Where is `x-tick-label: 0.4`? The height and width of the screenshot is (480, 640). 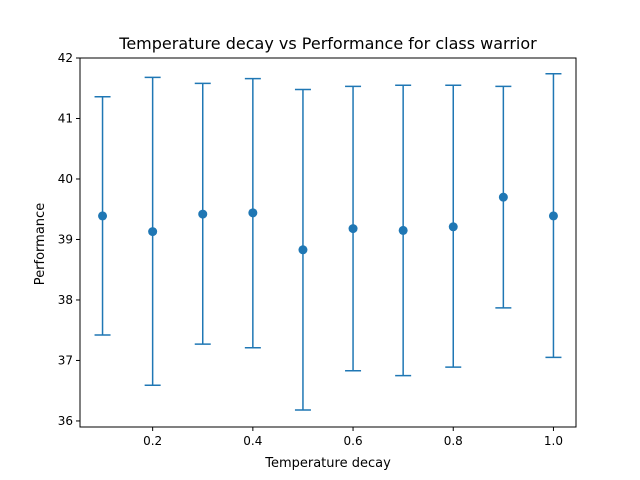 x-tick-label: 0.4 is located at coordinates (252, 441).